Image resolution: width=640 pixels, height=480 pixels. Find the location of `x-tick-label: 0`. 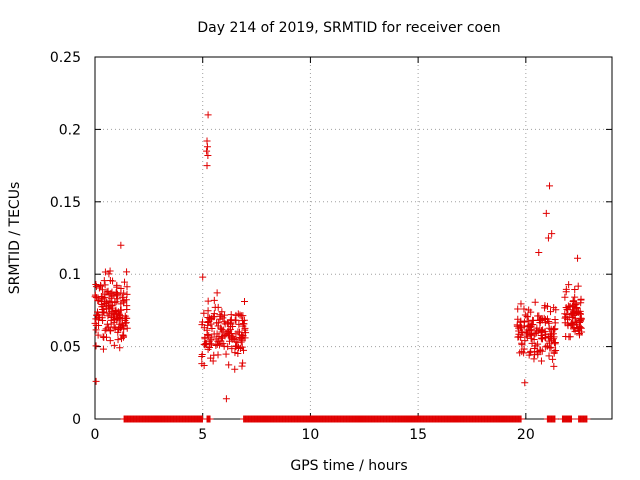

x-tick-label: 0 is located at coordinates (95, 435).